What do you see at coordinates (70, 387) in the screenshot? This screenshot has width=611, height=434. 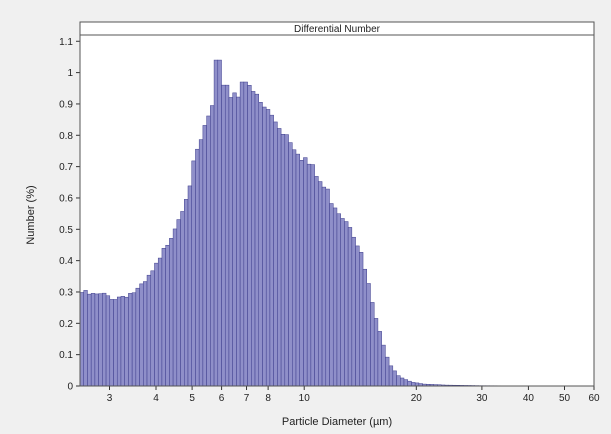 I see `y-tick-label: 0` at bounding box center [70, 387].